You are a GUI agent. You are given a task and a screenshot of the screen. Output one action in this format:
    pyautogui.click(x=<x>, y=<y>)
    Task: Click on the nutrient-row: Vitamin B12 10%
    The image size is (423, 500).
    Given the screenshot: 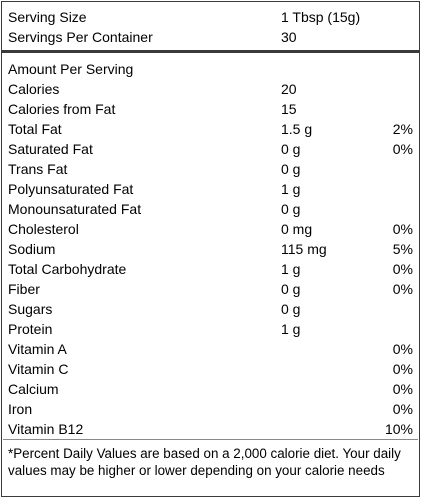 What is the action you would take?
    pyautogui.click(x=210, y=429)
    